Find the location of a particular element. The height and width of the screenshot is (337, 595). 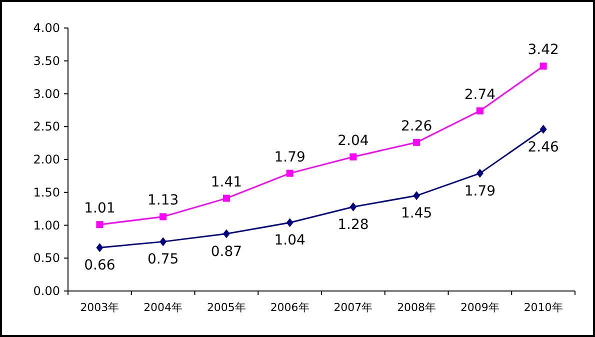

x-tick-label: 2006年 is located at coordinates (290, 307).